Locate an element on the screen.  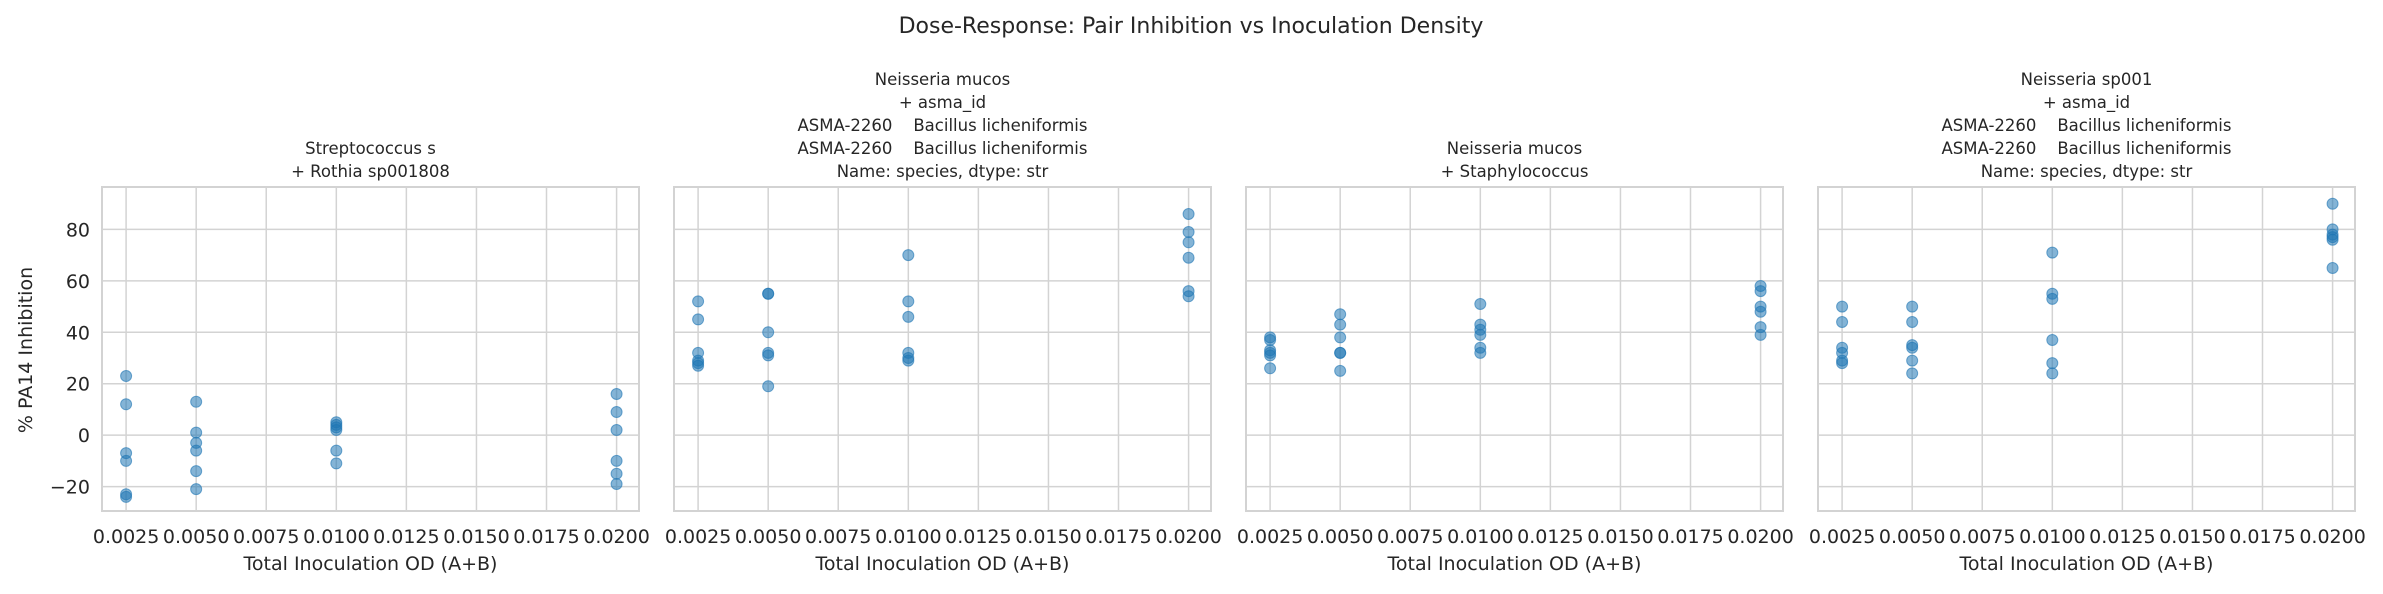
y-tick-label: 40 is located at coordinates (78, 333).